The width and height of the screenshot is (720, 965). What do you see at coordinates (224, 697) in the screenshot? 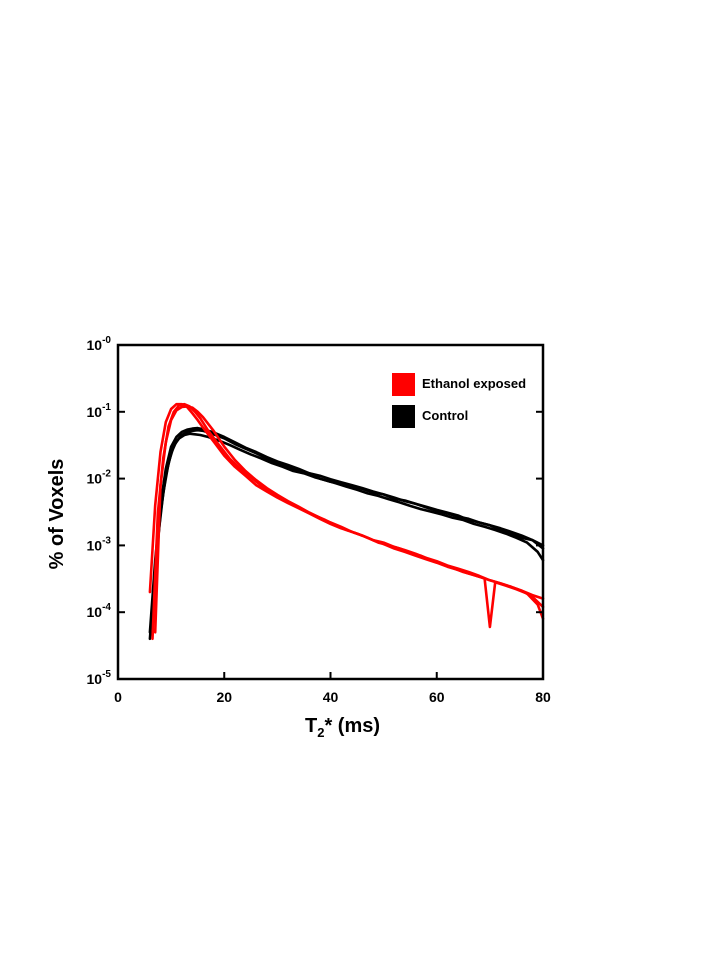
I see `x-tick-label: 20` at bounding box center [224, 697].